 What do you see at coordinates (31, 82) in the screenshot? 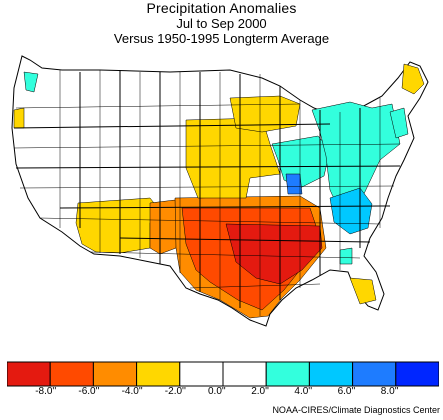
I see `anomaly-wet-cyan-nw` at bounding box center [31, 82].